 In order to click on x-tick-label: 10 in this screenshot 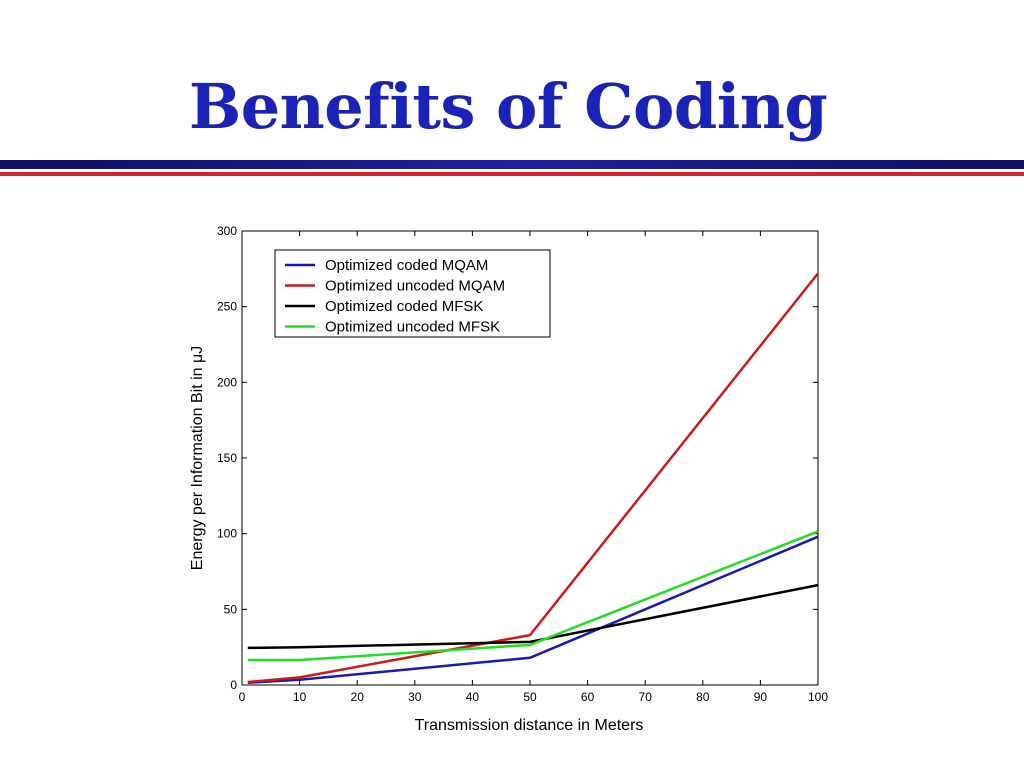, I will do `click(300, 697)`.